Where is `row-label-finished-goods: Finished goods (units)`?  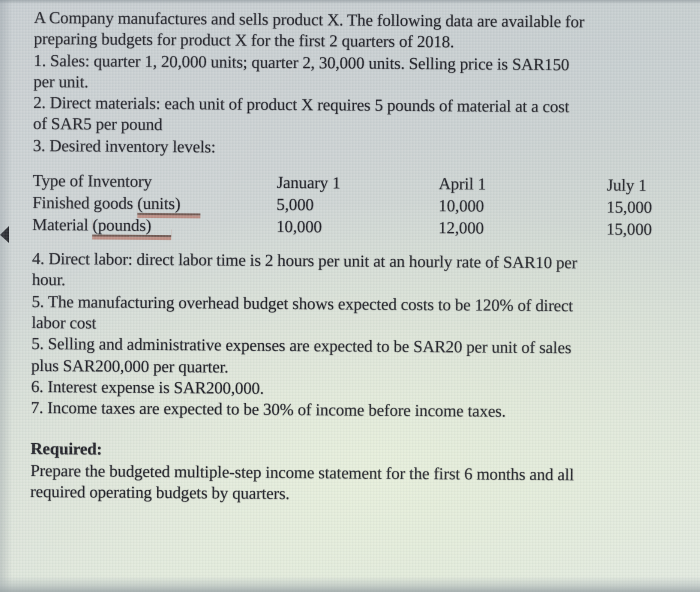 row-label-finished-goods: Finished goods (units) is located at coordinates (116, 204).